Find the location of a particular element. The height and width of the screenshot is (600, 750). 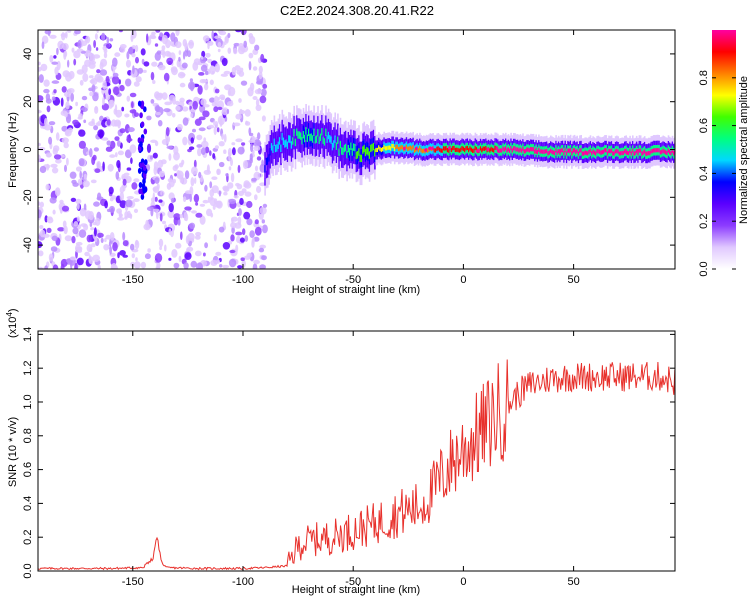

heatmap-signal-track is located at coordinates (469, 150).